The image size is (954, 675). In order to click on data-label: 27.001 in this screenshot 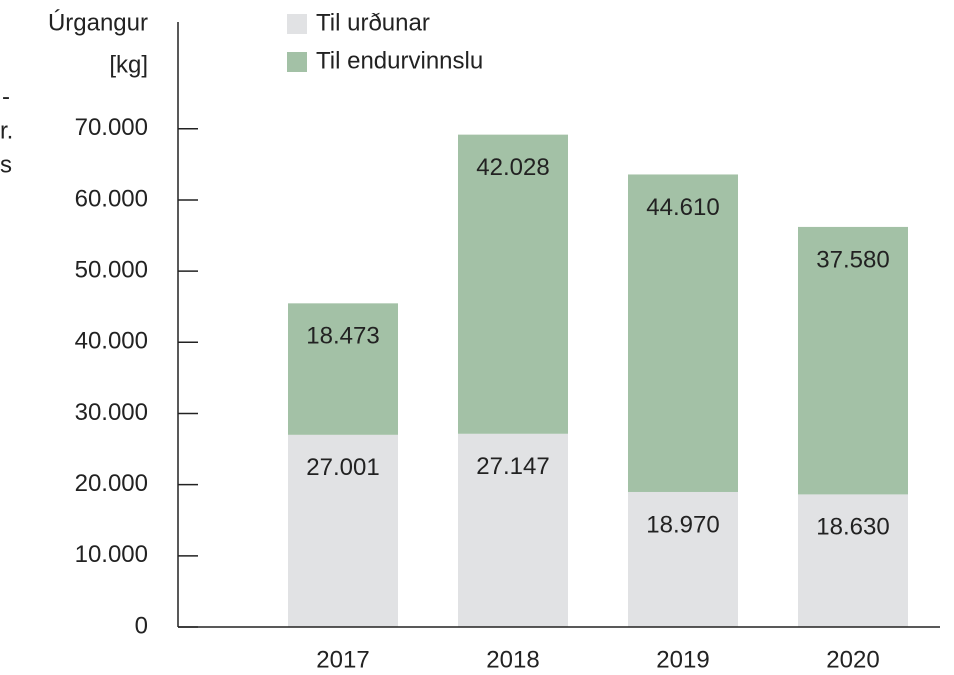, I will do `click(342, 467)`.